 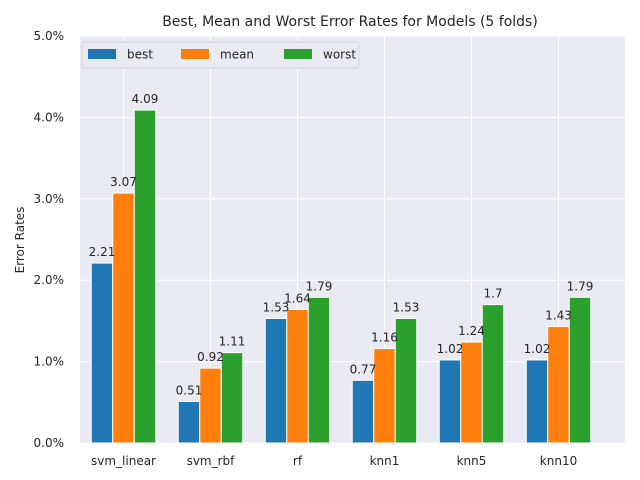 I want to click on y-tick-label: 1.0%, so click(x=49, y=362).